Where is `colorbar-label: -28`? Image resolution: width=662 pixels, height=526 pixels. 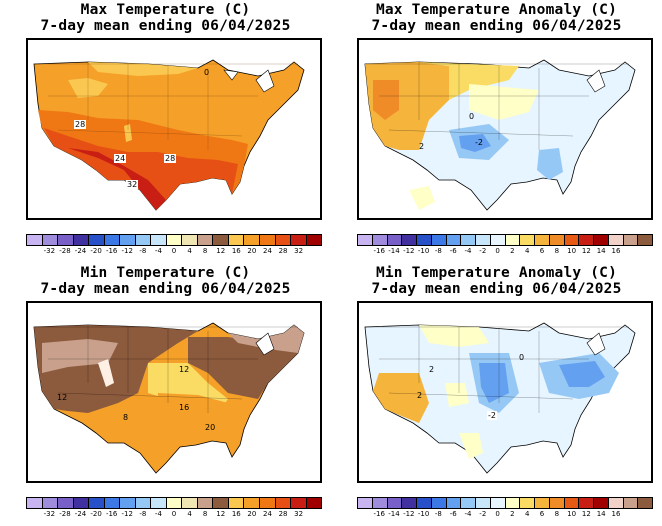
colorbar-label: -28 is located at coordinates (65, 251).